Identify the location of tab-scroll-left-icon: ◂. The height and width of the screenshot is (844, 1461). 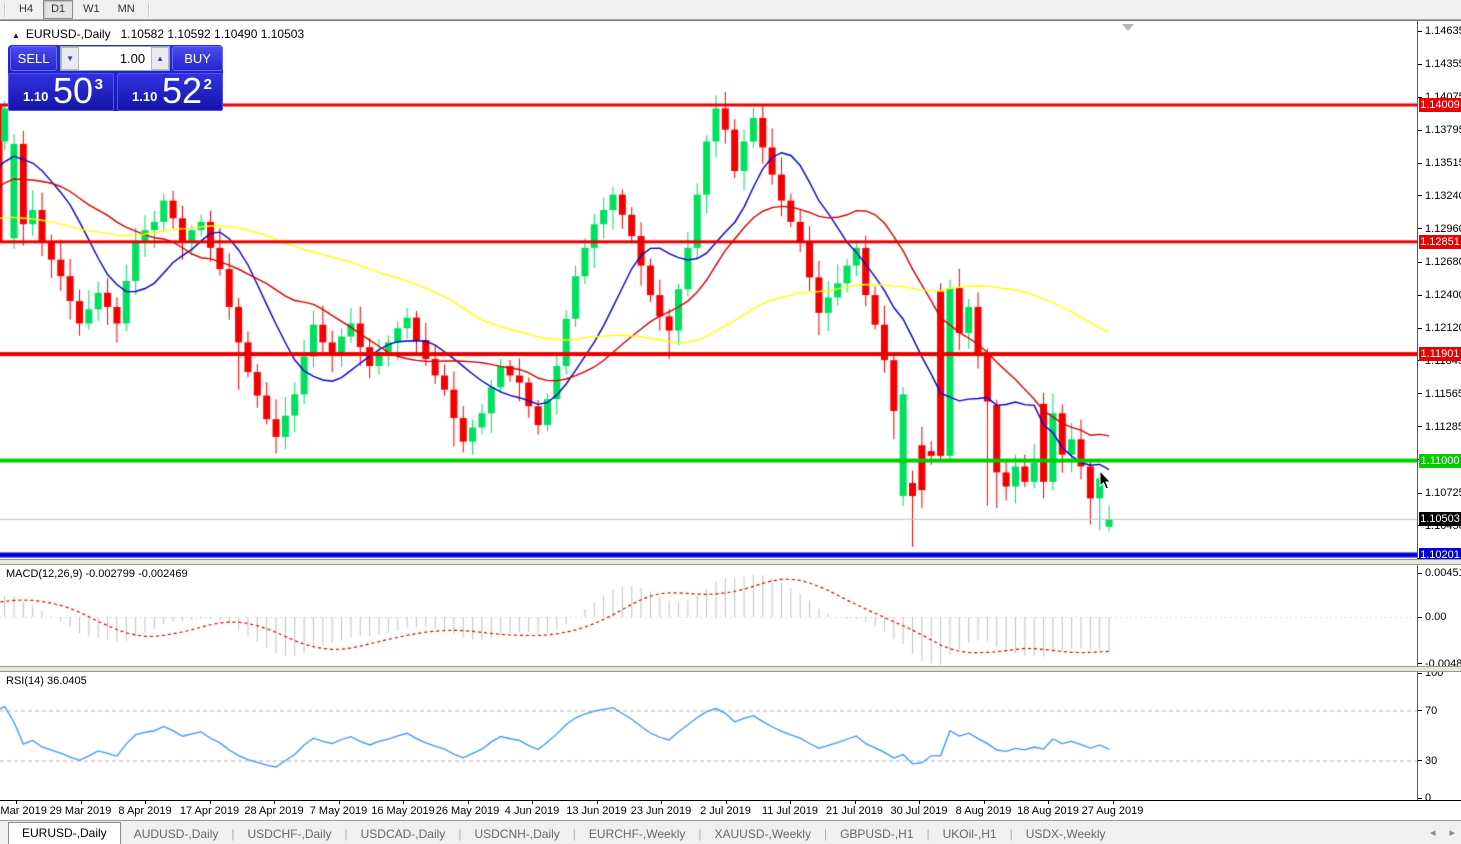
(1432, 833).